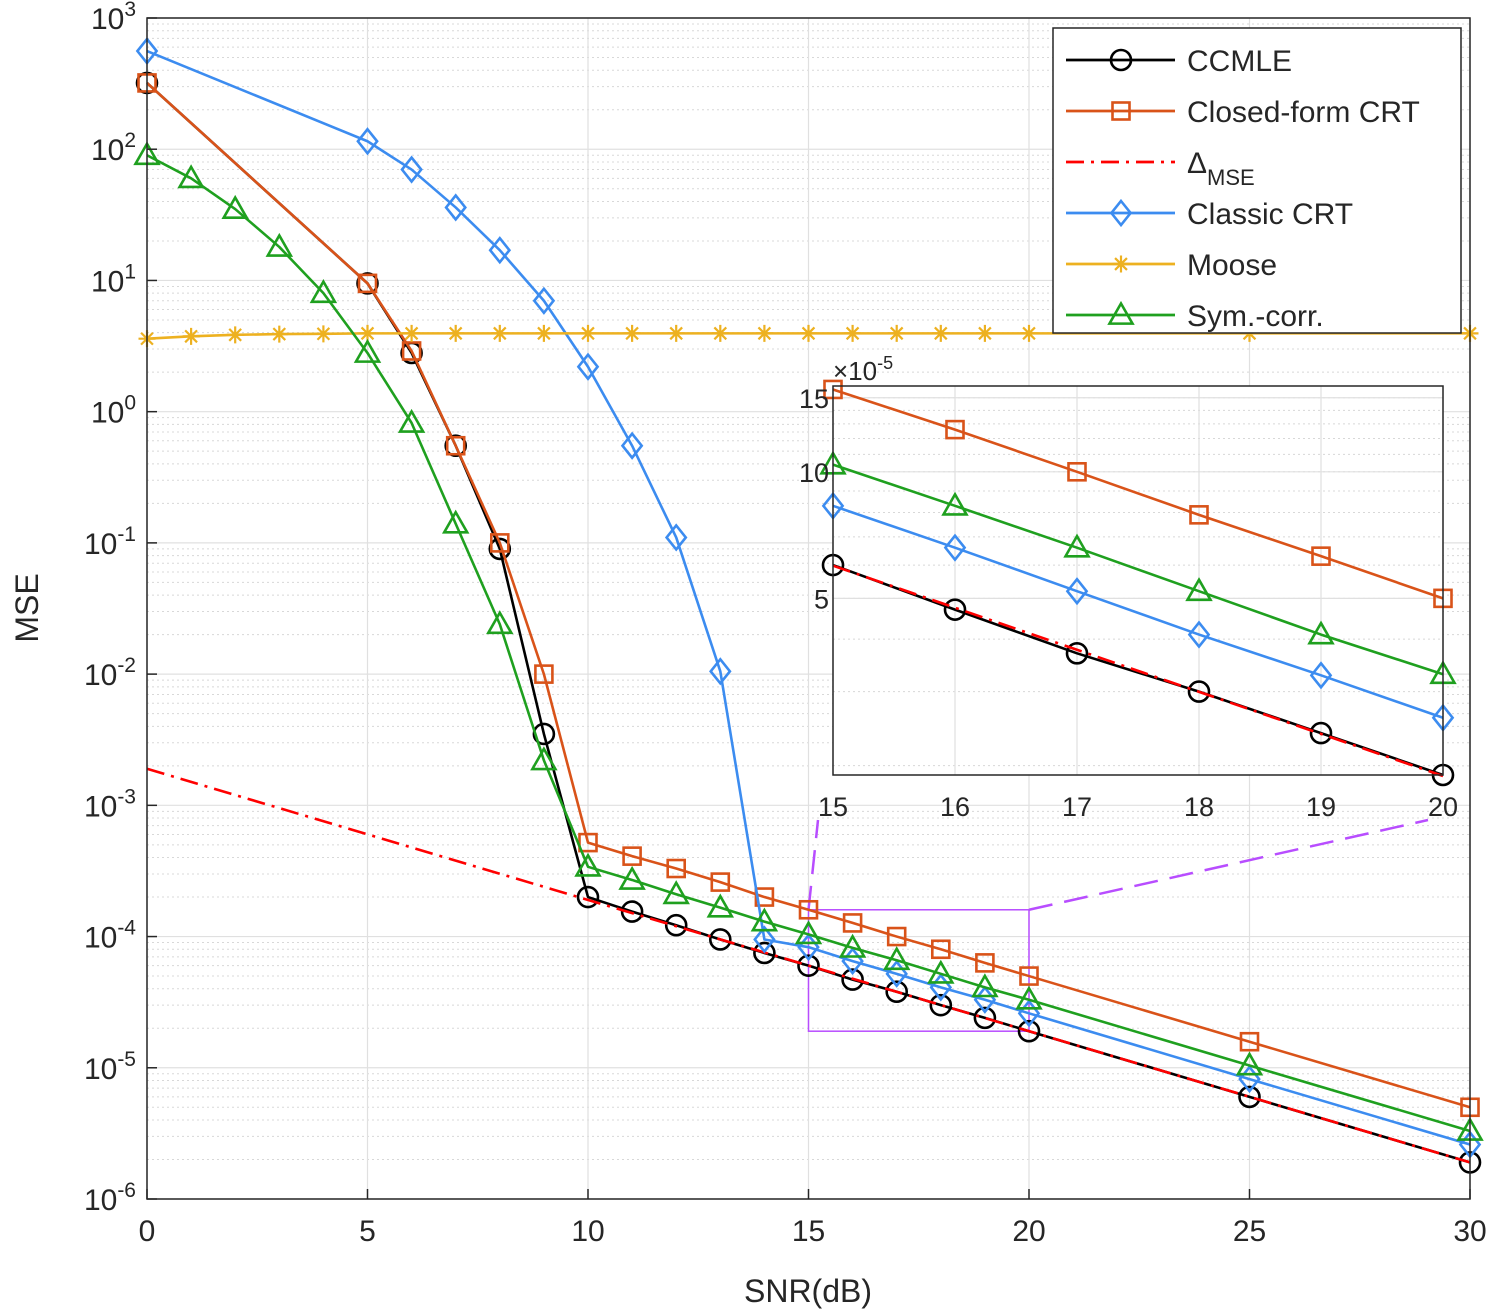 This screenshot has width=1495, height=1314. I want to click on inset-y-tick-label: 15, so click(814, 399).